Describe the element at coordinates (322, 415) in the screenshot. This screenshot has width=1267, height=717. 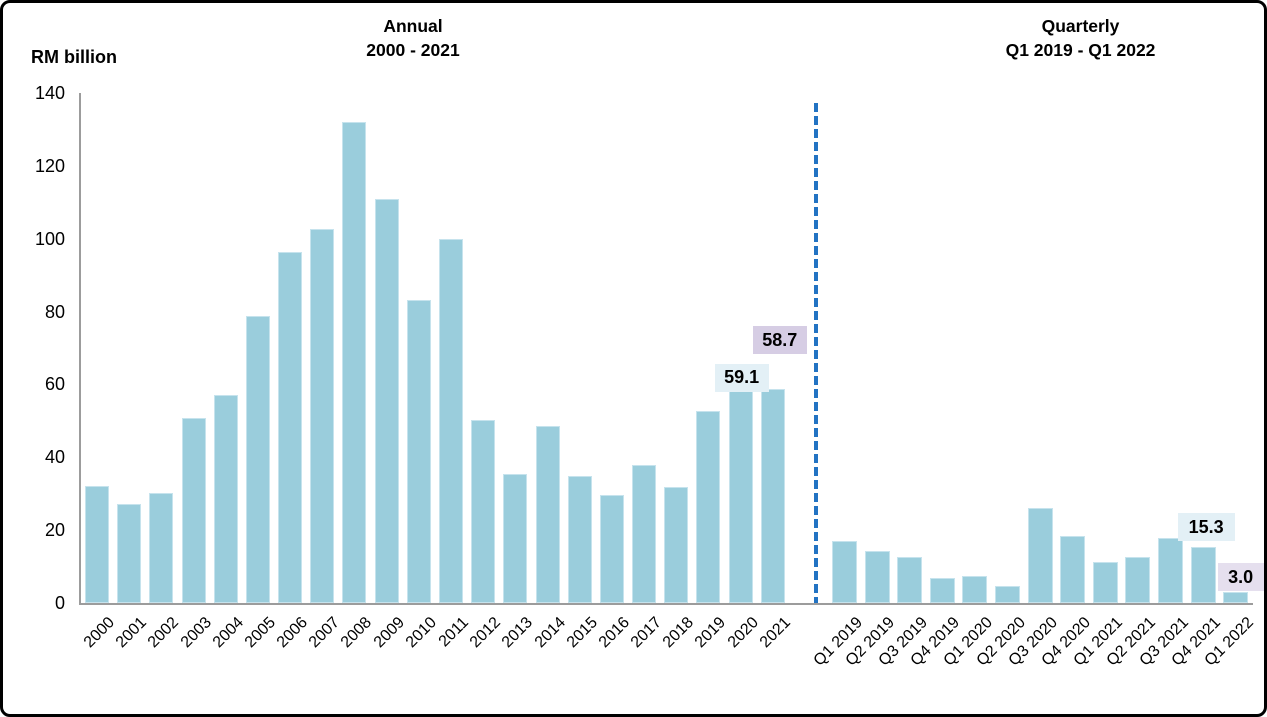
I see `bar-2007` at that location.